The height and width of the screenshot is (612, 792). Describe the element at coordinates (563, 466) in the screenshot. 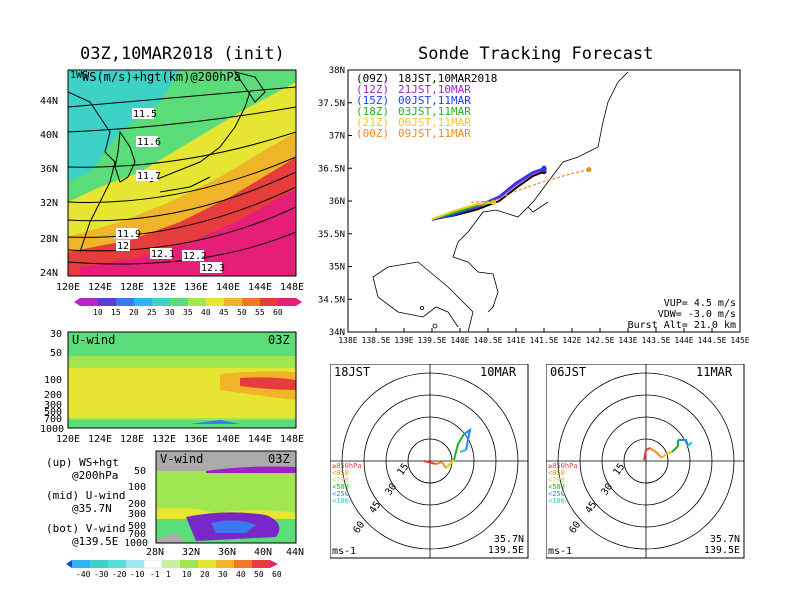

I see `hodo-level-label: ≥850hPa` at that location.